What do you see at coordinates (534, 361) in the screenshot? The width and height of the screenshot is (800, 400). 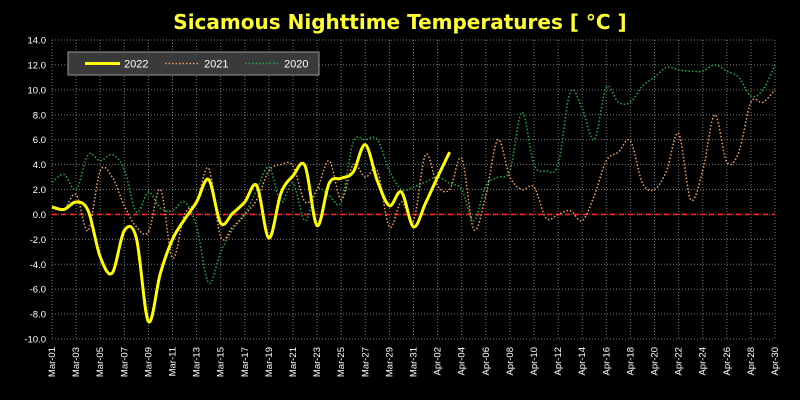 I see `x-tick-label: Apr-10` at bounding box center [534, 361].